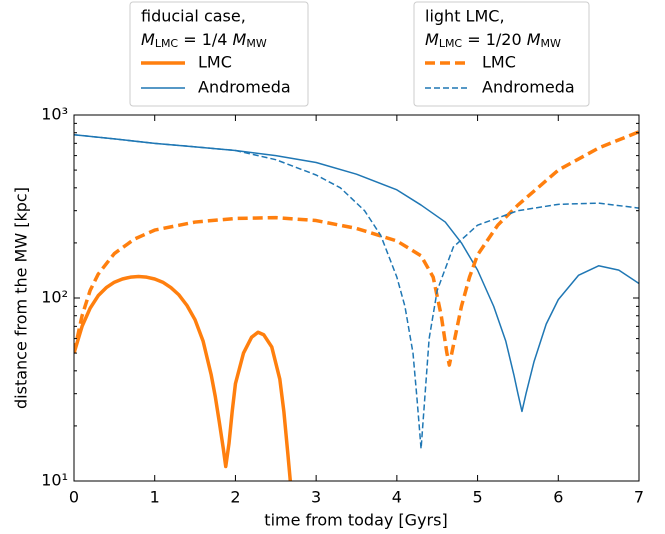 Image resolution: width=665 pixels, height=534 pixels. I want to click on legend-subtitle-part: = 1/20, so click(494, 39).